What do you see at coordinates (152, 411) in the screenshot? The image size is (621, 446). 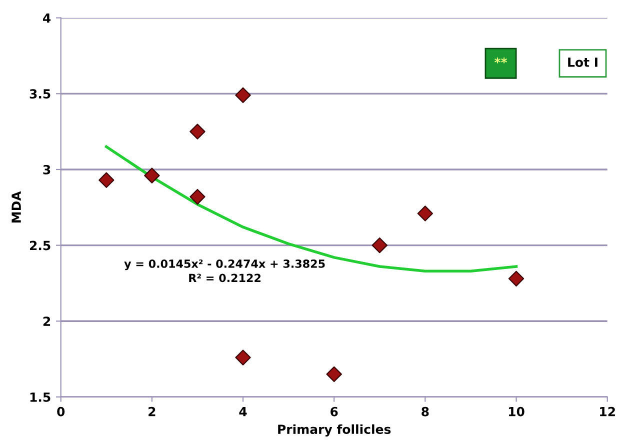 I see `x-tick-label: 2` at bounding box center [152, 411].